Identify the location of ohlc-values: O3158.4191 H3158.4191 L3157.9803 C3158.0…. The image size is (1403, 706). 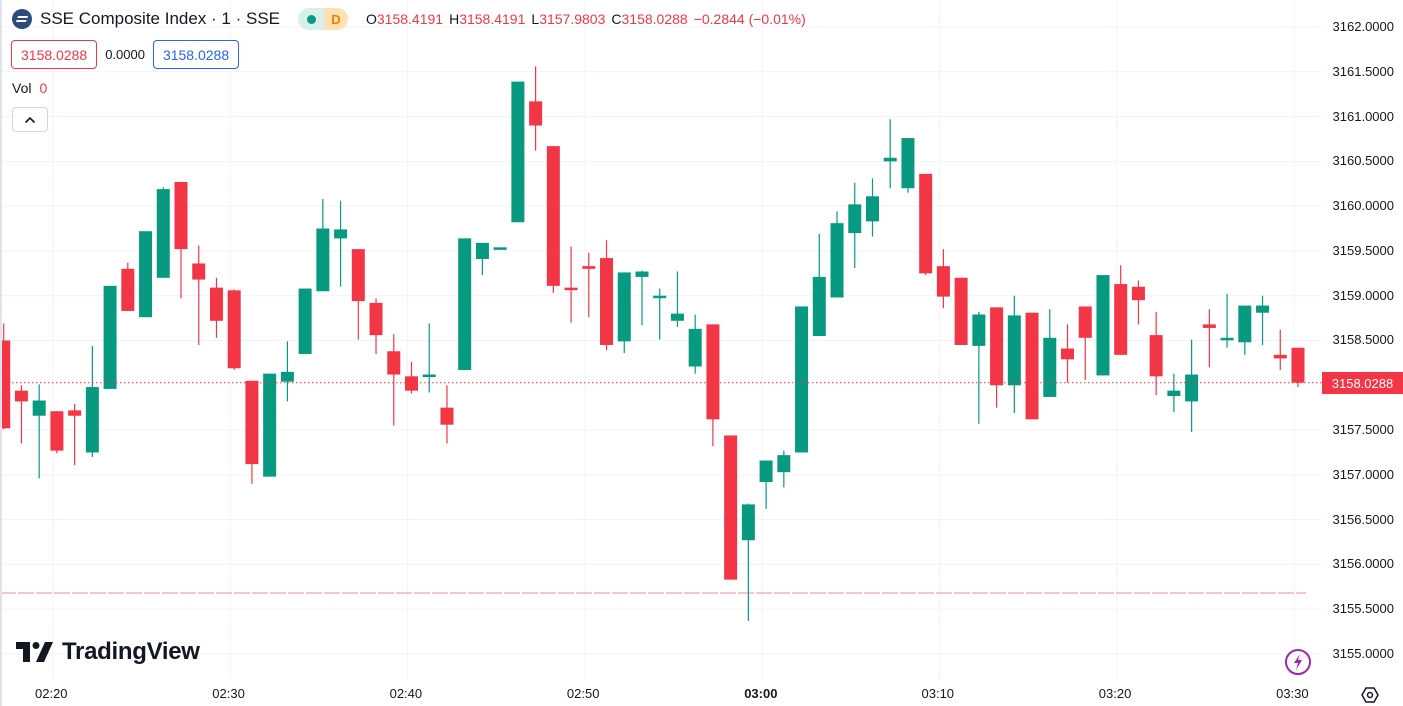
(586, 19).